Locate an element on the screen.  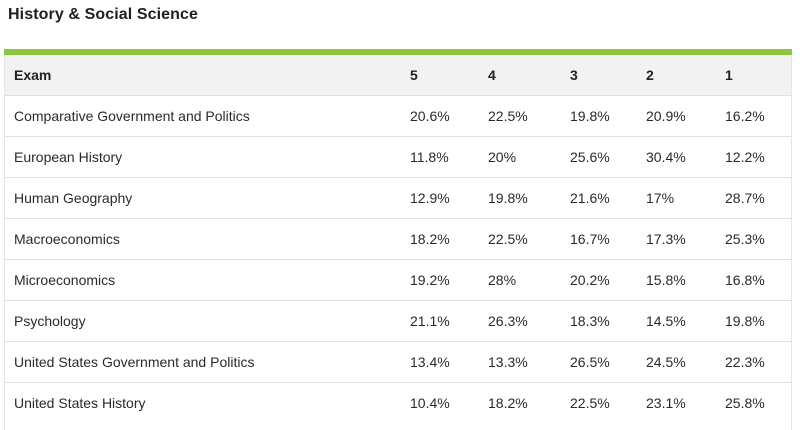
header-score-5: 5 is located at coordinates (414, 74).